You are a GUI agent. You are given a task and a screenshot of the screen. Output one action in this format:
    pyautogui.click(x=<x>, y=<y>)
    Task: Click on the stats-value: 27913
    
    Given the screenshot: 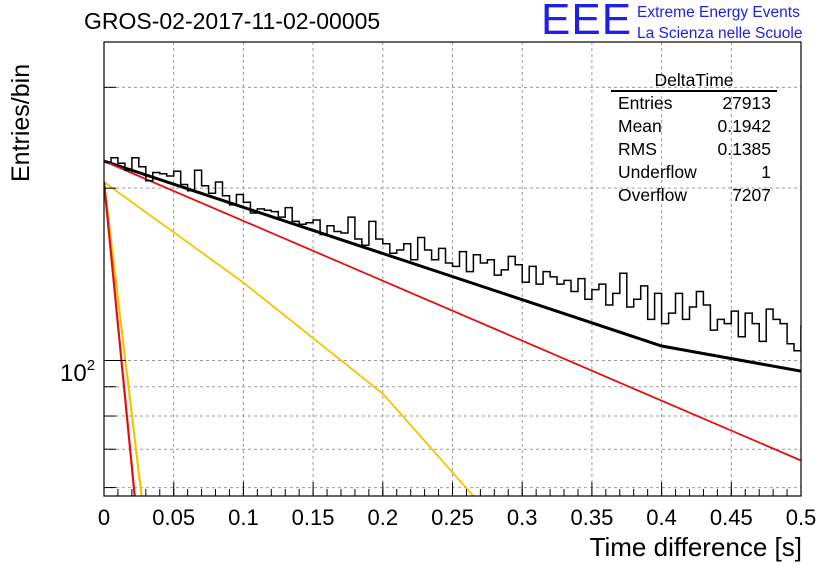 What is the action you would take?
    pyautogui.click(x=746, y=103)
    